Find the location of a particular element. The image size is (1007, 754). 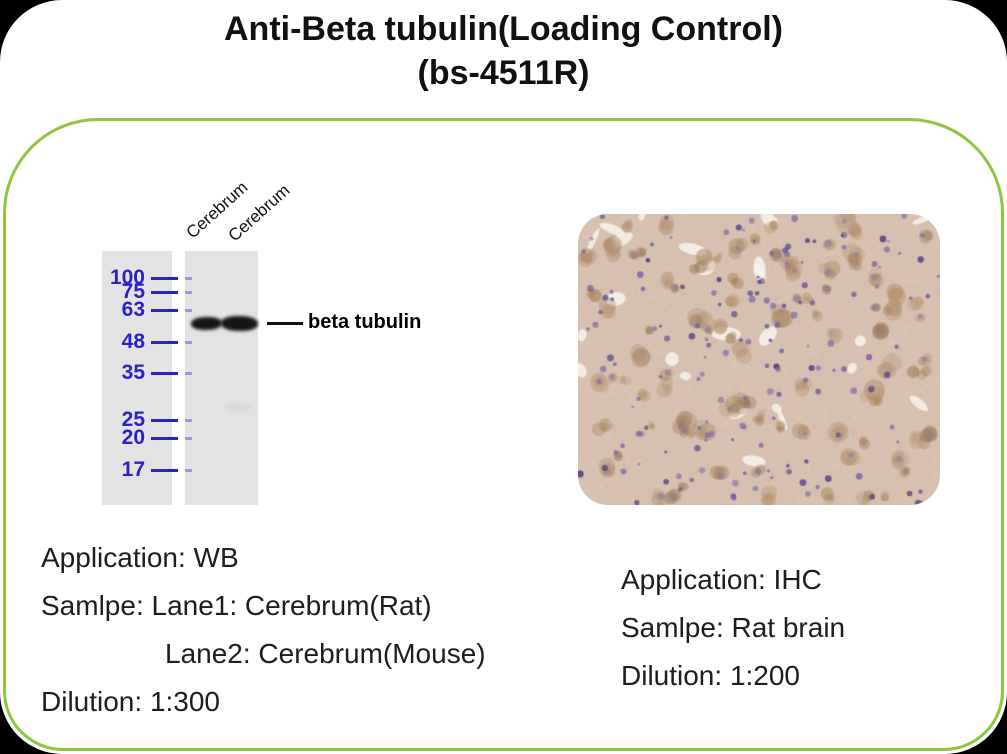

mw-marker-label: 17 is located at coordinates (133, 469).